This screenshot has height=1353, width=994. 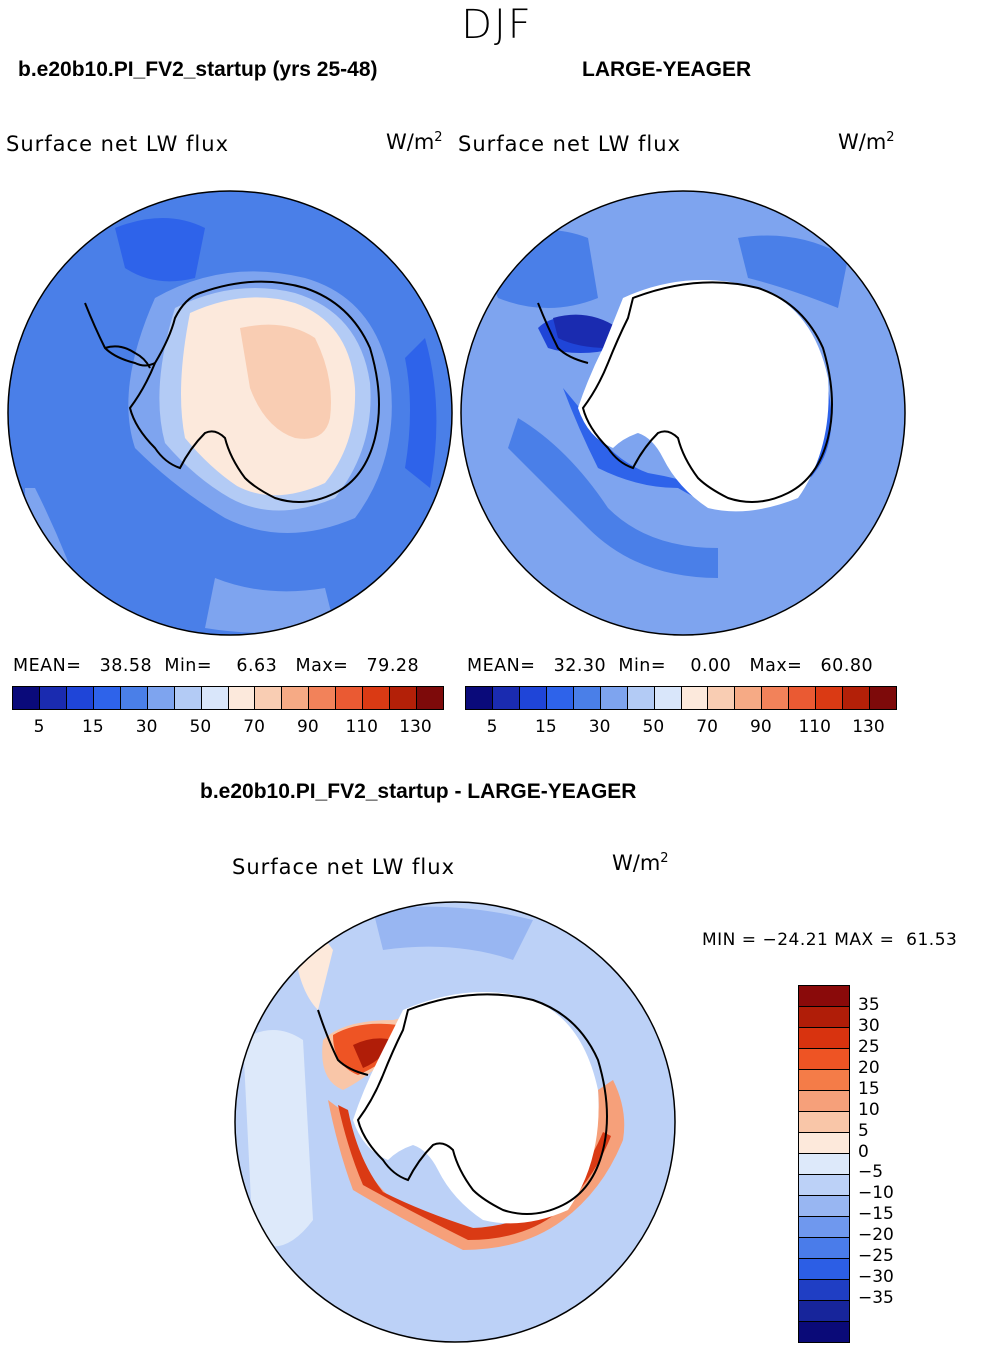 I want to click on colorbar-tick-label: 70, so click(x=254, y=727).